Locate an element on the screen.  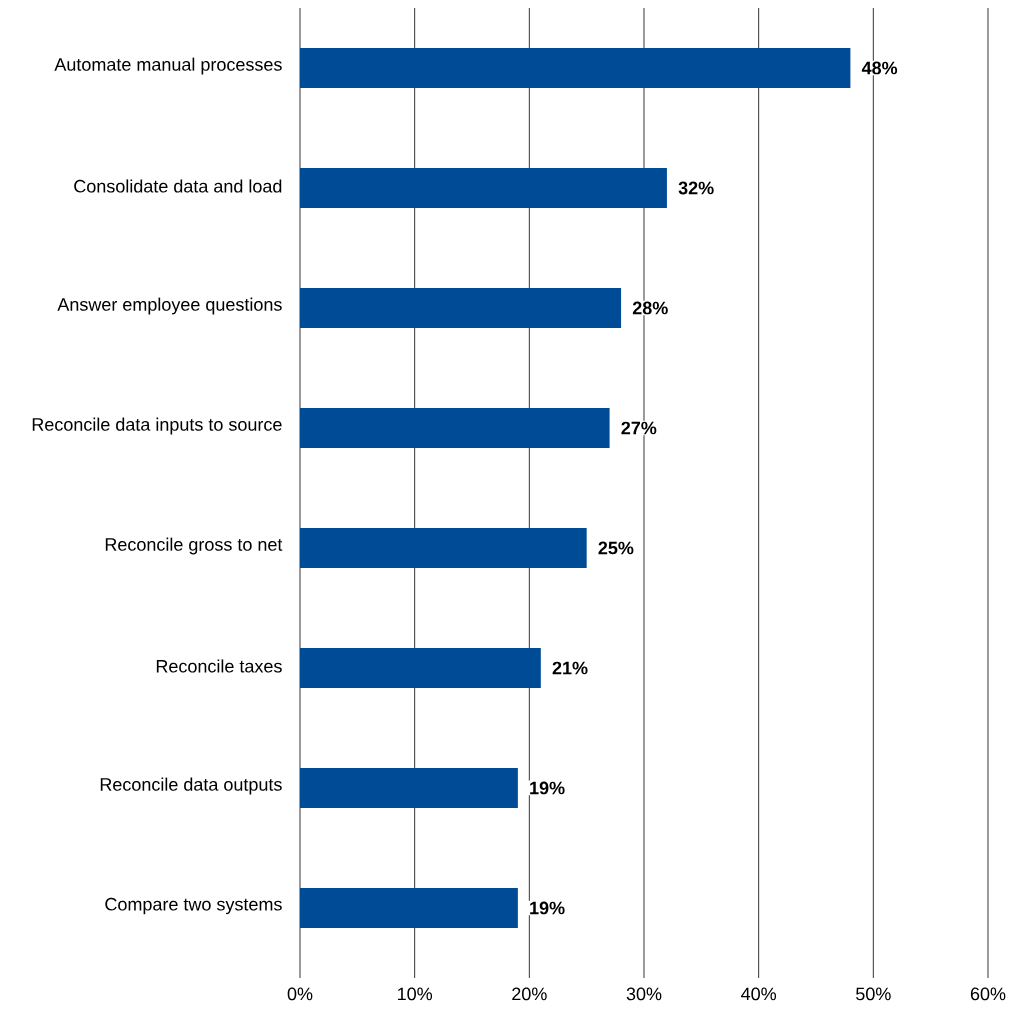
y-tick-label: Automate manual processes is located at coordinates (168, 66).